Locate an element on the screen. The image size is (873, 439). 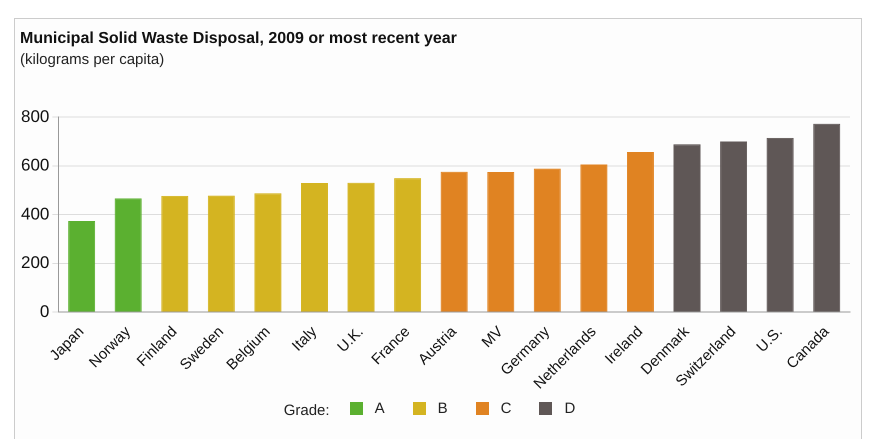
x-tick-label: MV is located at coordinates (492, 337).